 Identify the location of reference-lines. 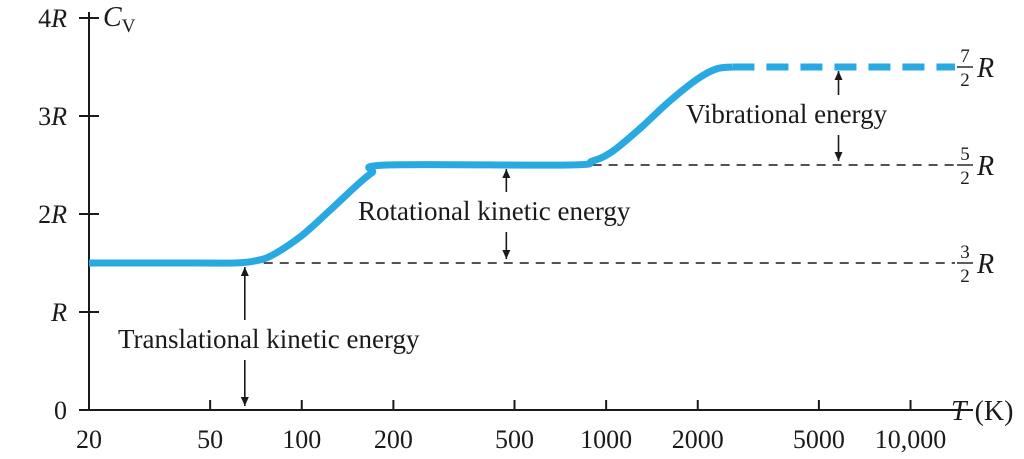
(609, 214).